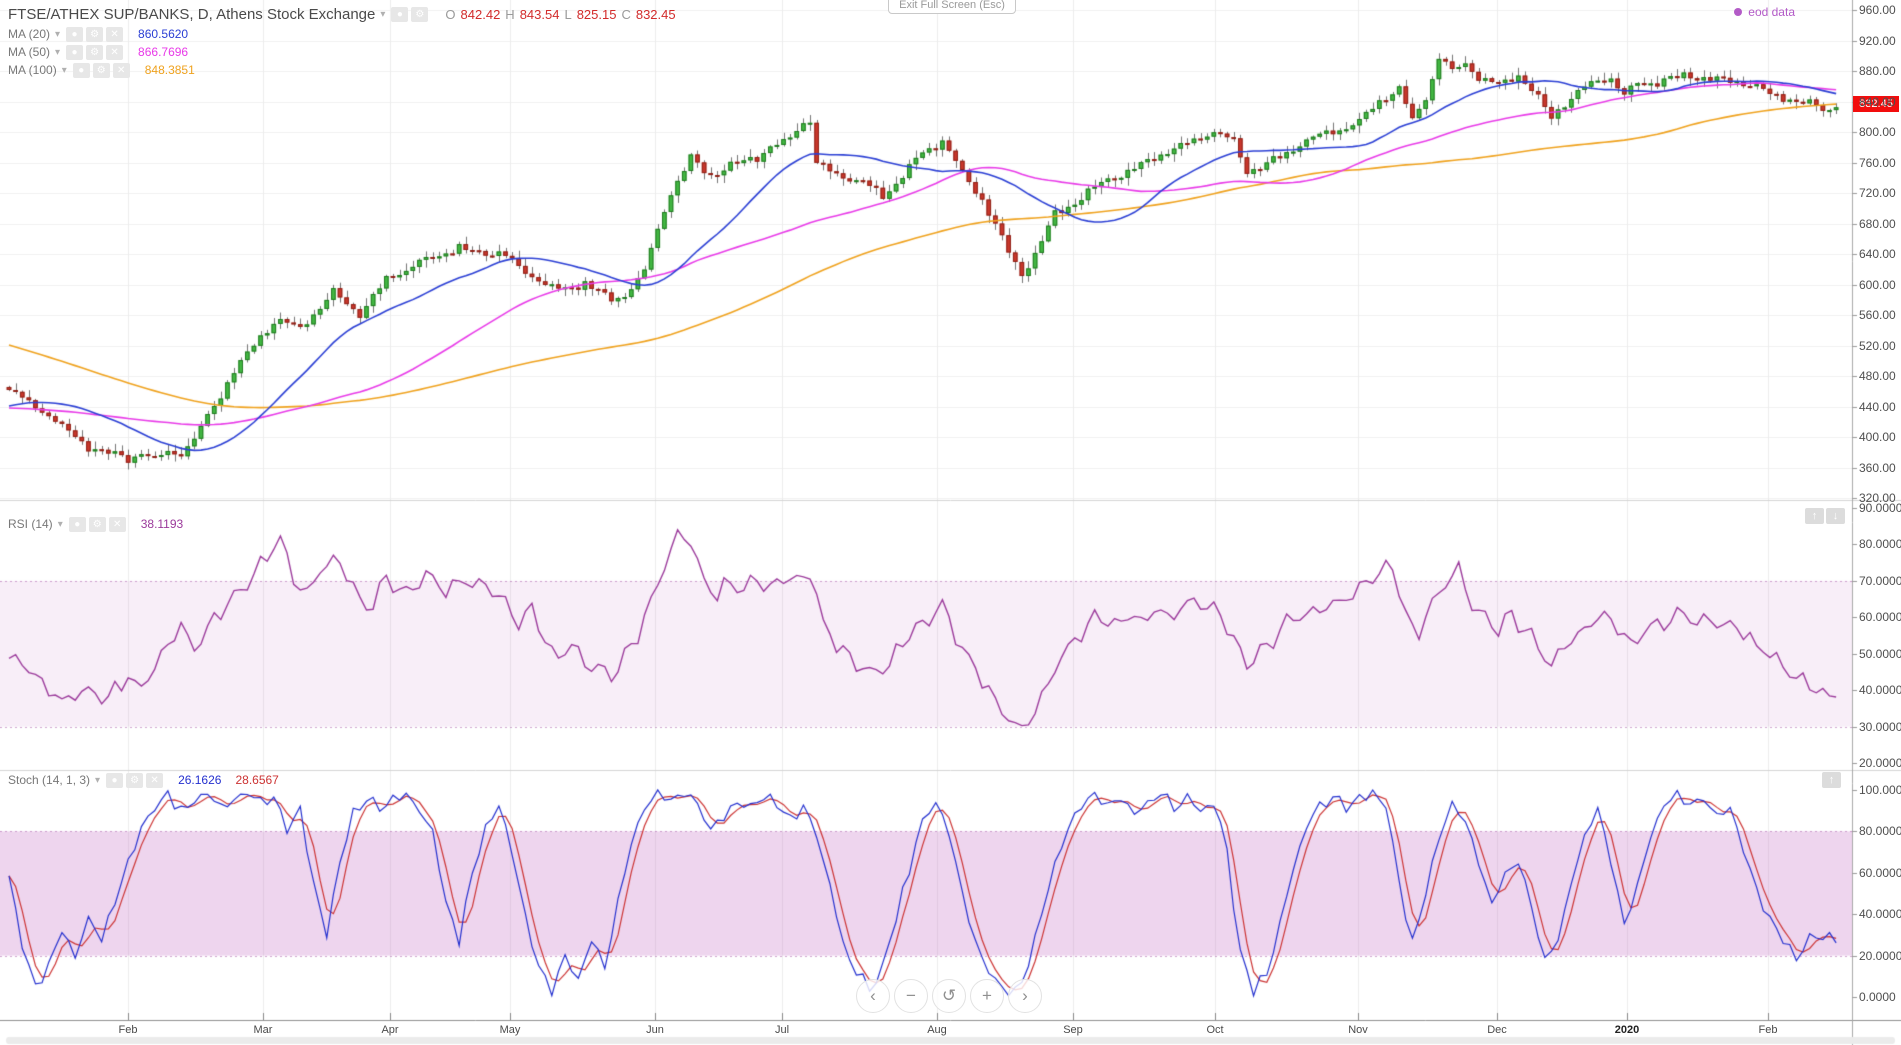 The image size is (1901, 1045). What do you see at coordinates (1497, 1030) in the screenshot?
I see `month-label: Dec` at bounding box center [1497, 1030].